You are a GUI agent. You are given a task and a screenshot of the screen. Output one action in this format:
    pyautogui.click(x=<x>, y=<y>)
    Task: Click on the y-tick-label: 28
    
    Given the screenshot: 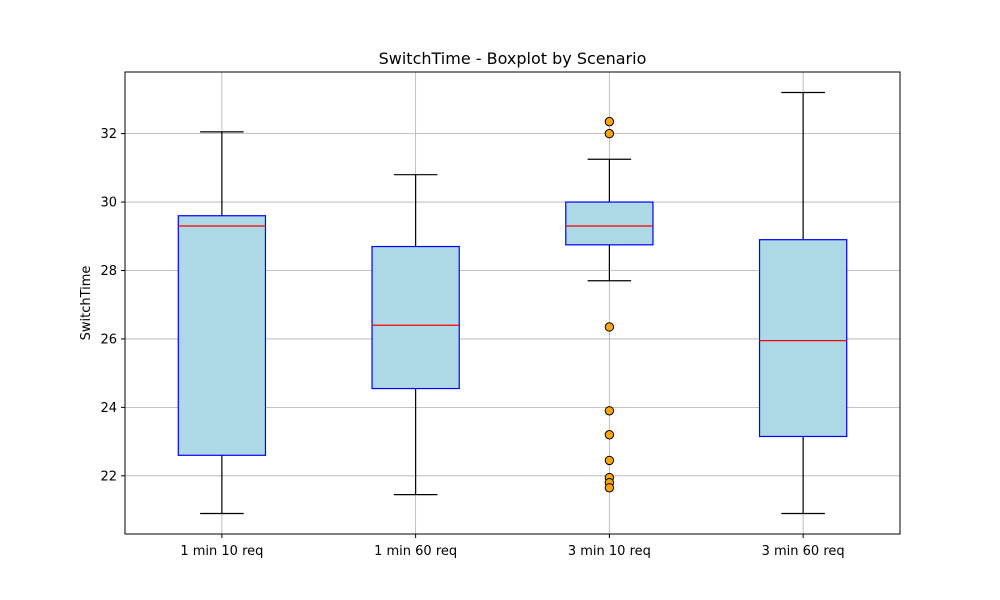 What is the action you would take?
    pyautogui.click(x=108, y=271)
    